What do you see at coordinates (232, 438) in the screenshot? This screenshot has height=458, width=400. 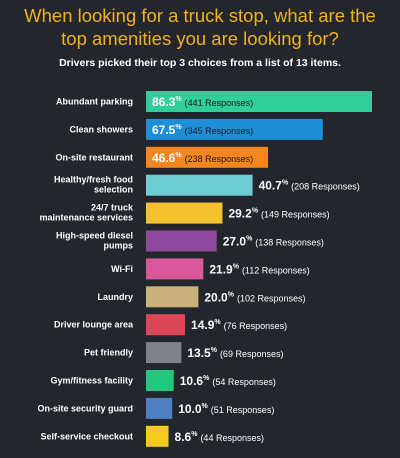 I see `response-count: (44 Responses)` at bounding box center [232, 438].